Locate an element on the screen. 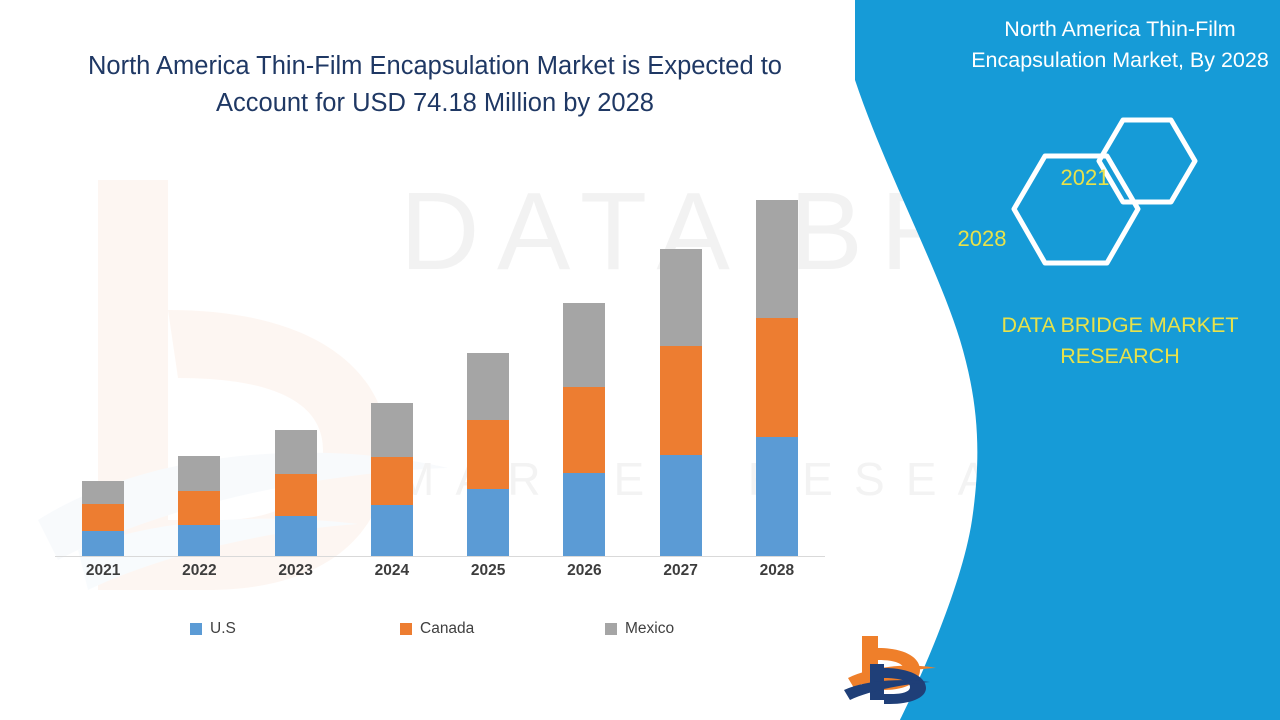  bar-segment-canada-2027 is located at coordinates (680, 400).